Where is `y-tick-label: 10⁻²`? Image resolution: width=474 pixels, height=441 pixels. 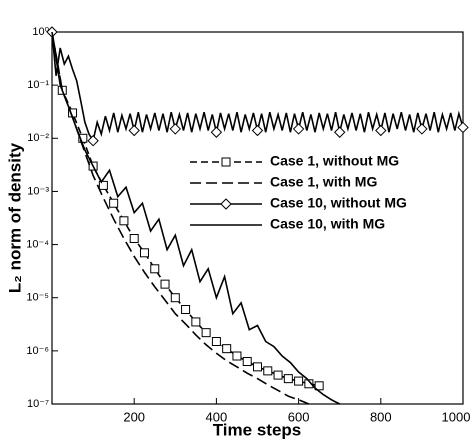
y-tick-label: 10⁻² is located at coordinates (38, 138).